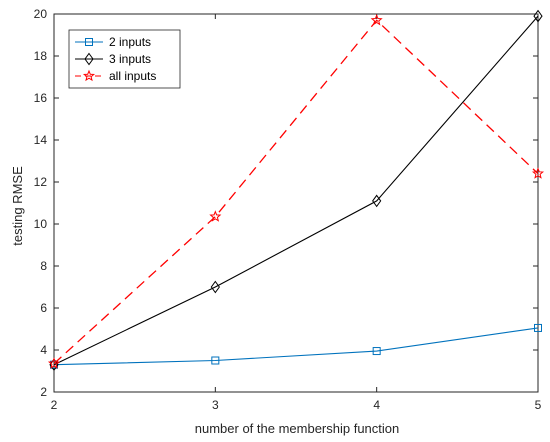 The image size is (550, 442). Describe the element at coordinates (43, 392) in the screenshot. I see `y-tick-label: 2` at that location.